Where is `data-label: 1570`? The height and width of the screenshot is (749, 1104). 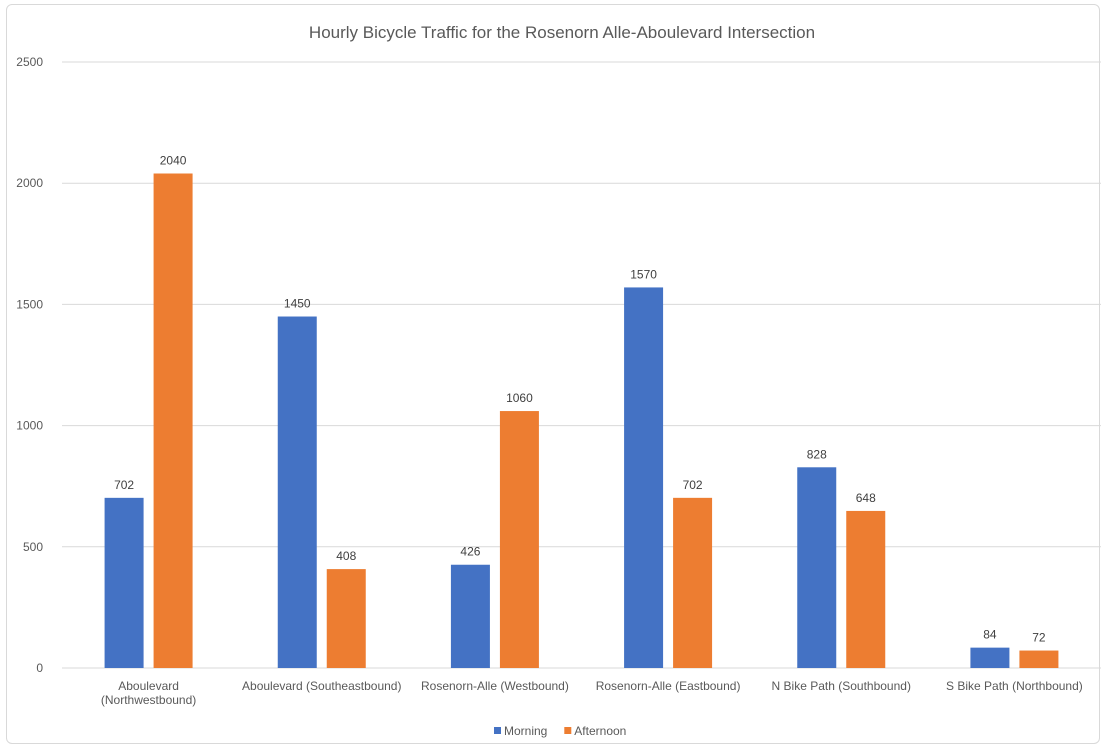 data-label: 1570 is located at coordinates (643, 274).